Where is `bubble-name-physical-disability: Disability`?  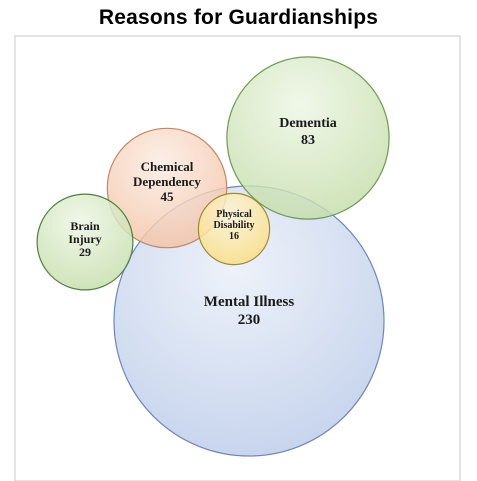 bubble-name-physical-disability: Disability is located at coordinates (233, 225).